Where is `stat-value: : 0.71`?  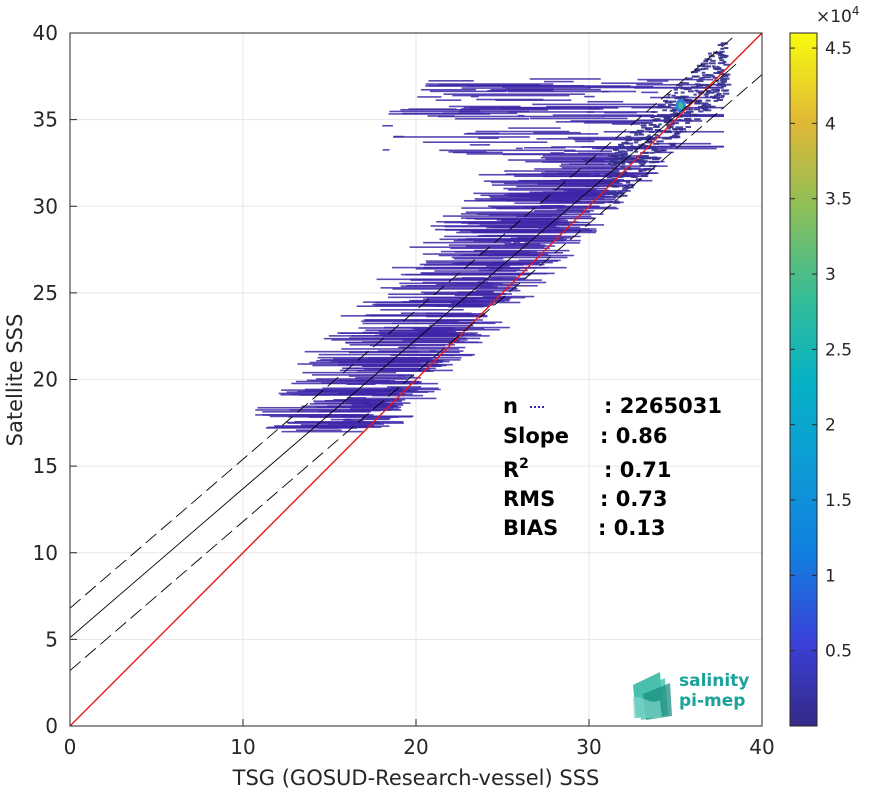 stat-value: : 0.71 is located at coordinates (638, 470).